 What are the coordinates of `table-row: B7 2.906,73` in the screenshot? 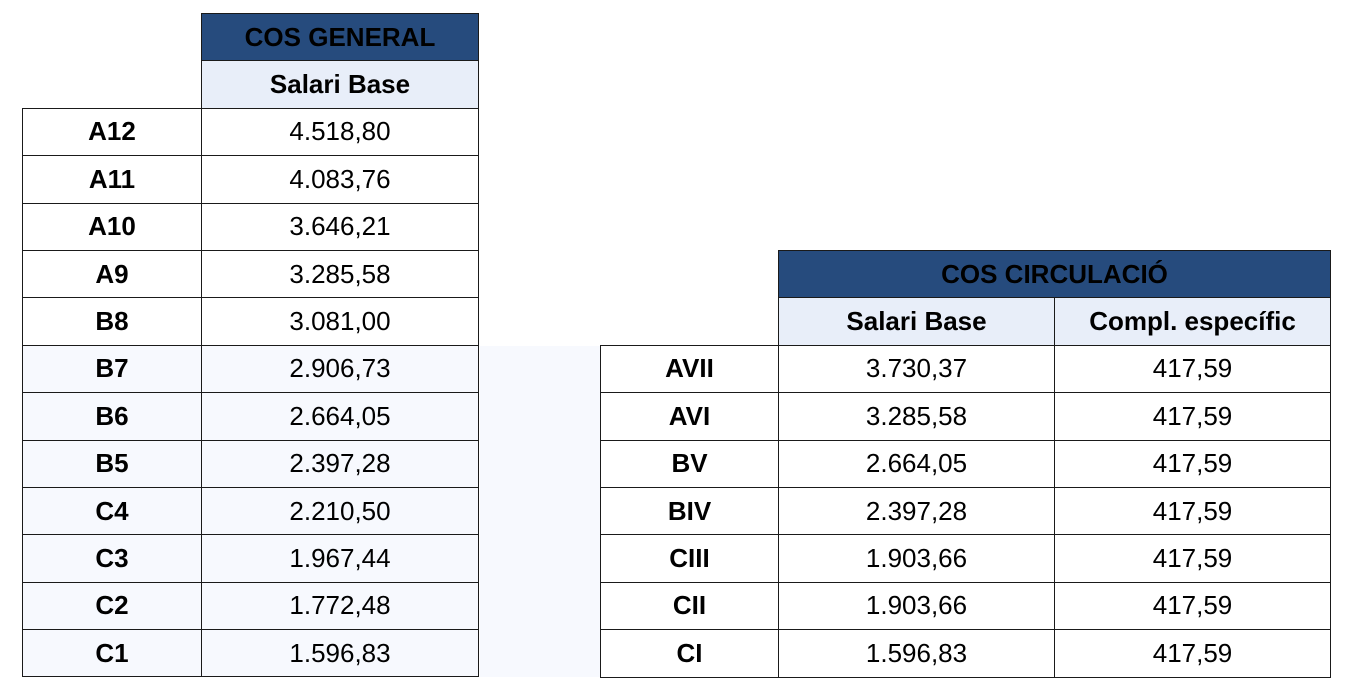 It's located at (250, 369).